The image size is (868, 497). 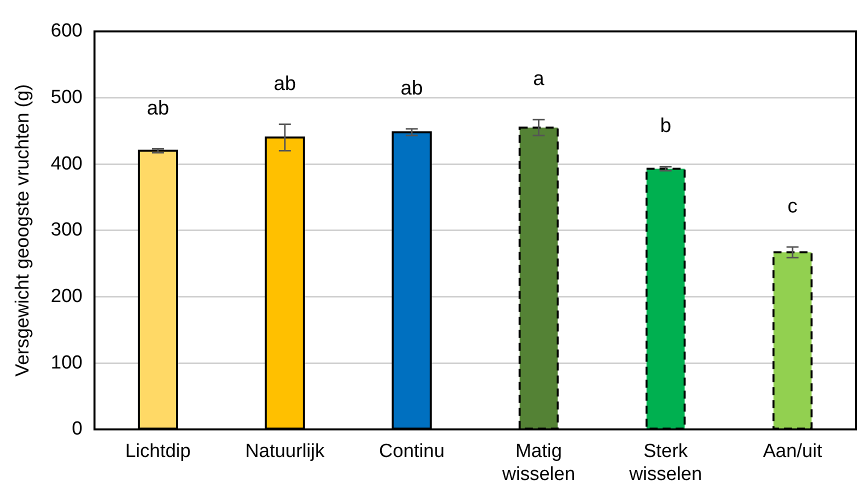 What do you see at coordinates (66, 31) in the screenshot?
I see `y-tick-label: 600` at bounding box center [66, 31].